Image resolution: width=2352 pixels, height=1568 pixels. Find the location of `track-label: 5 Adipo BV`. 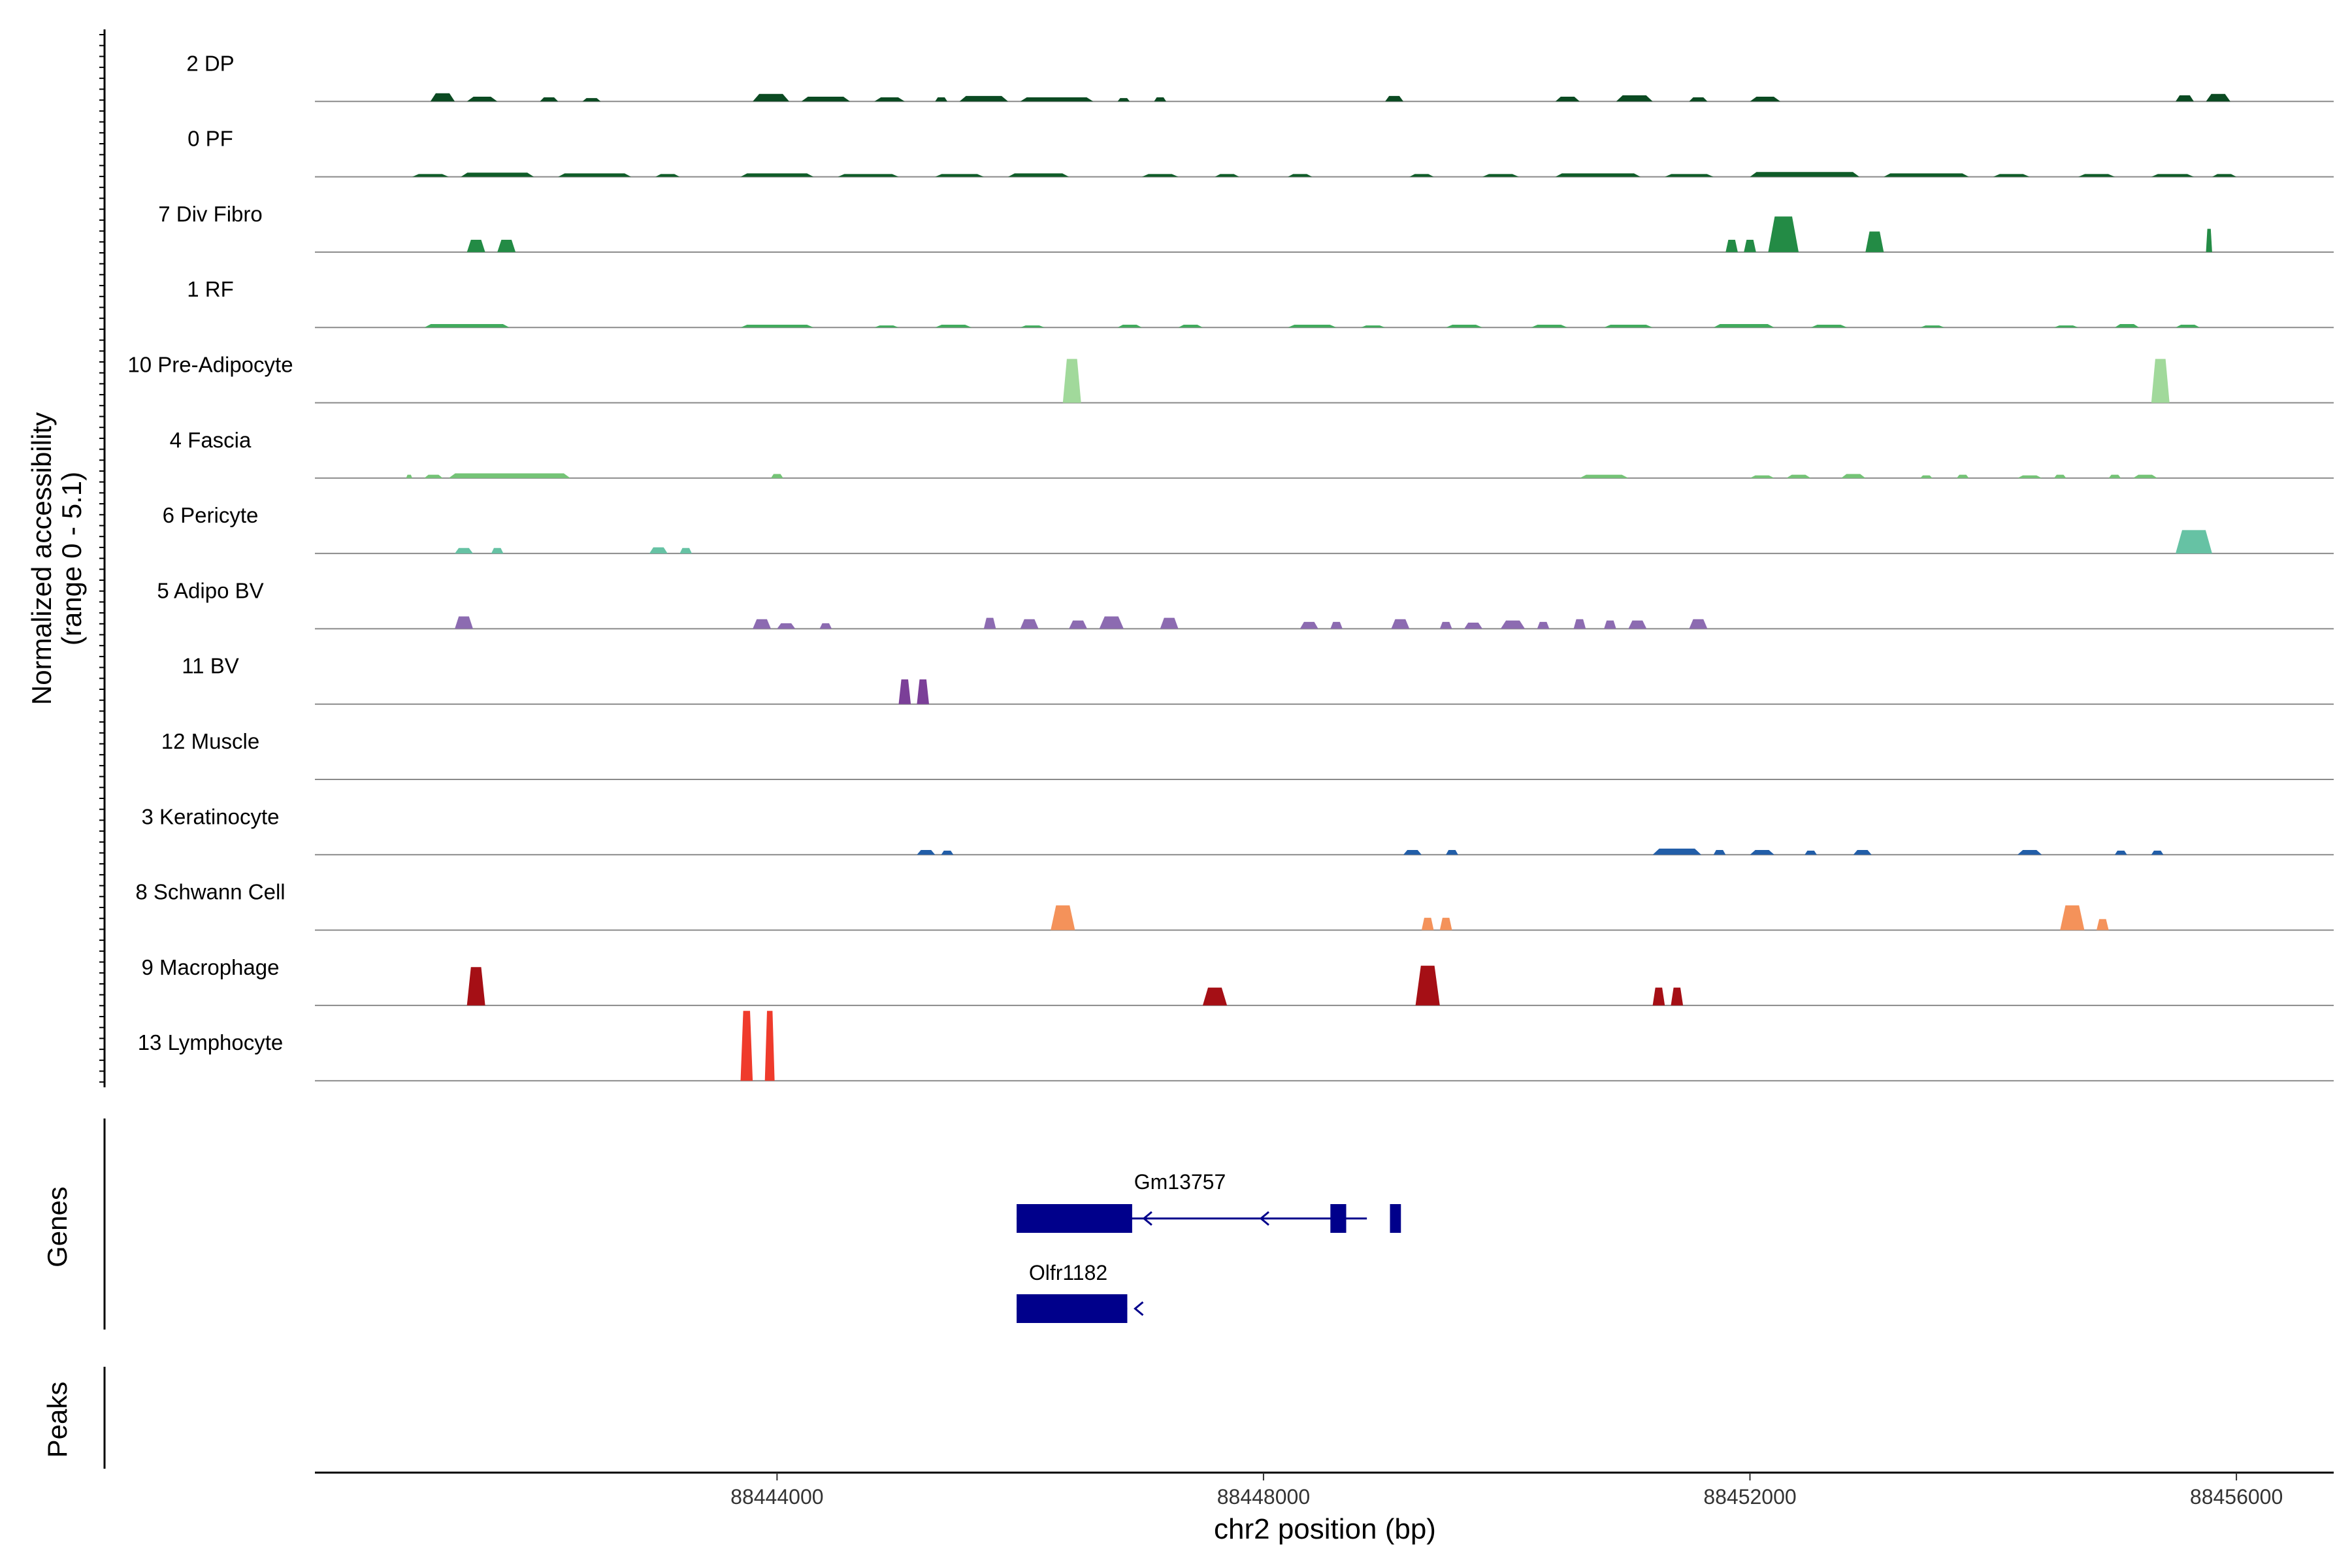

track-label: 5 Adipo BV is located at coordinates (210, 590).